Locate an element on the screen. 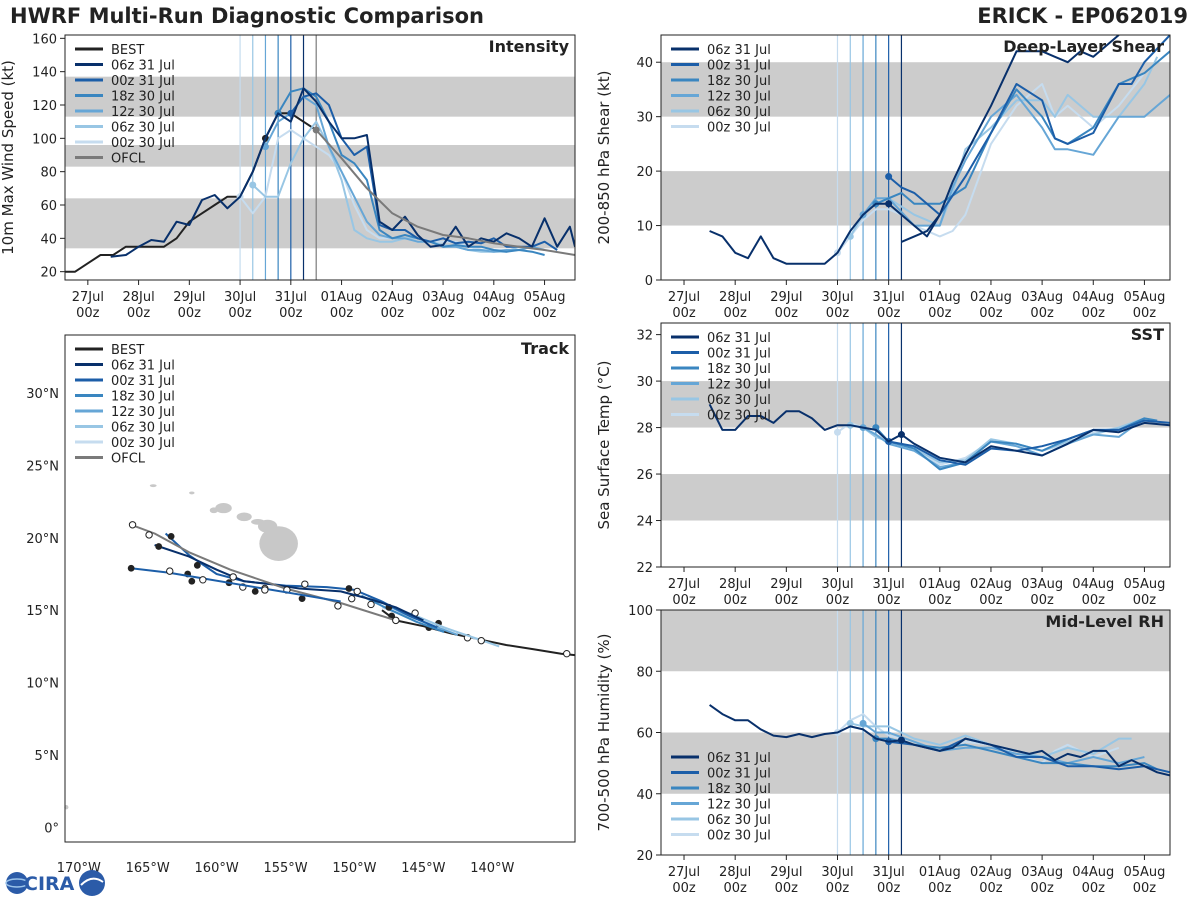  y-tick-label: 40 is located at coordinates (644, 63).